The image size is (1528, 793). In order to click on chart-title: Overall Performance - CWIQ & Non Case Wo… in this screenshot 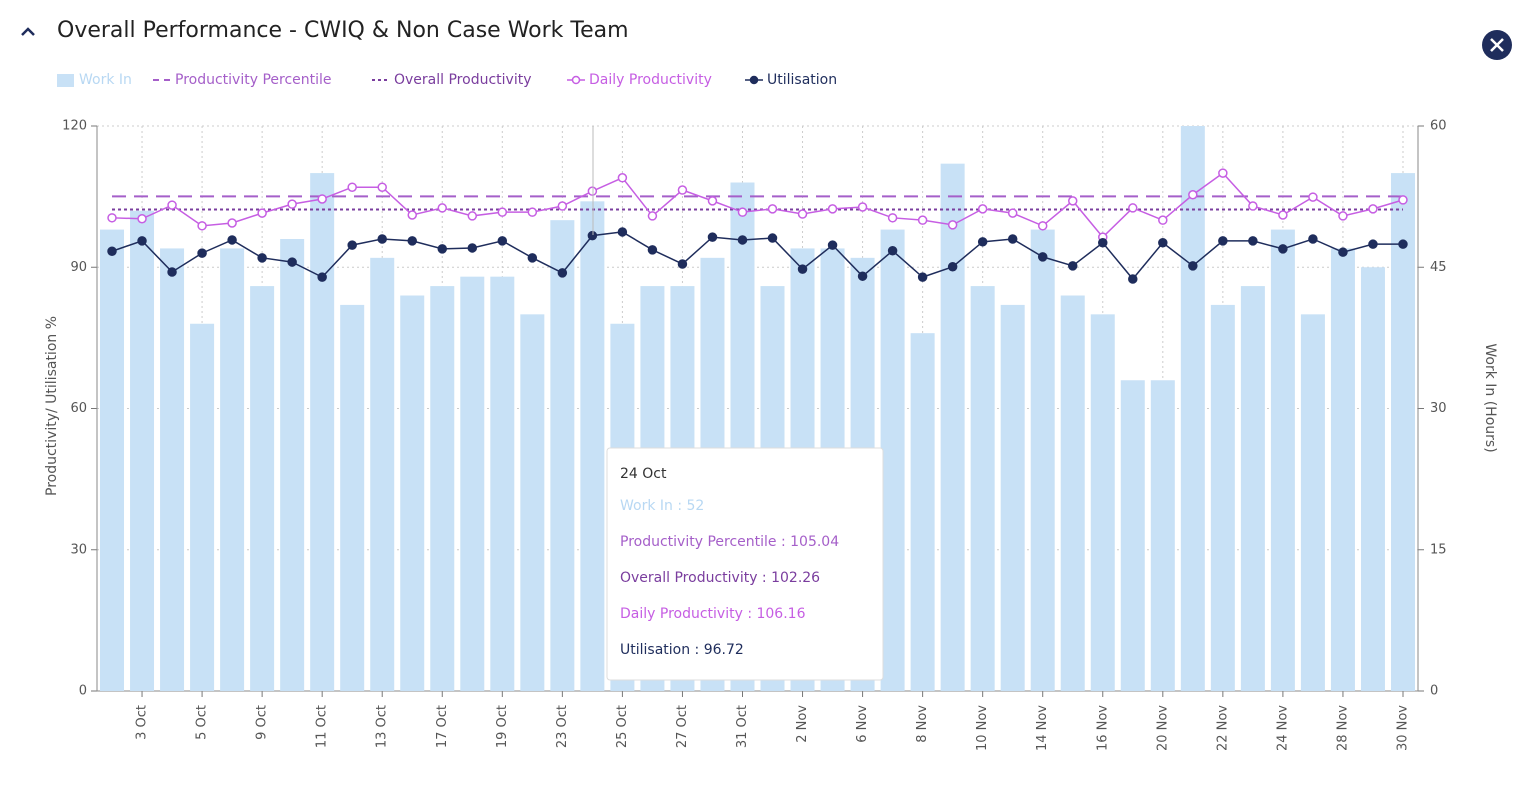, I will do `click(343, 30)`.